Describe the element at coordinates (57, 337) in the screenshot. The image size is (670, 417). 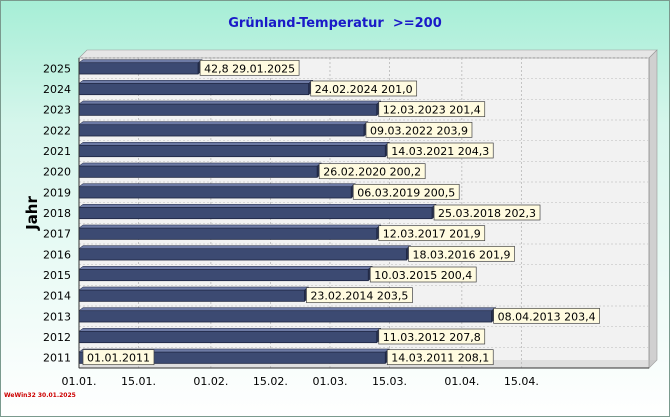
I see `y-tick-label: 2012` at that location.